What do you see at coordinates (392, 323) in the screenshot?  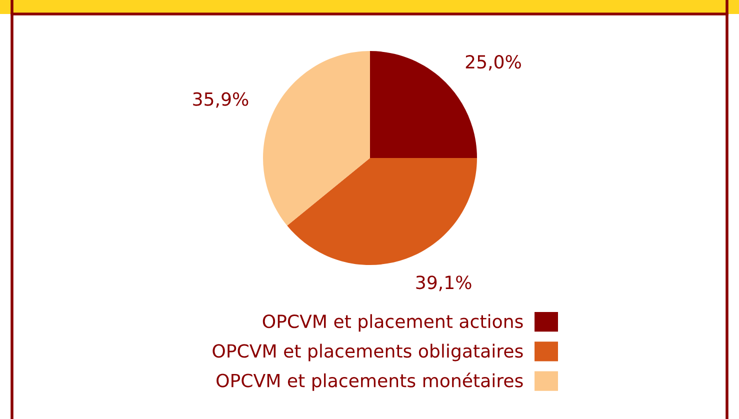 I see `legend-label: OPCVM et placement actions` at bounding box center [392, 323].